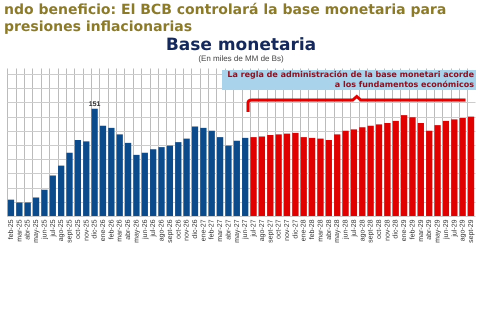 The image size is (480, 320). I want to click on text: La regla de administración de la base monetari acorde a los fundamentos económicos, so click(349, 80).